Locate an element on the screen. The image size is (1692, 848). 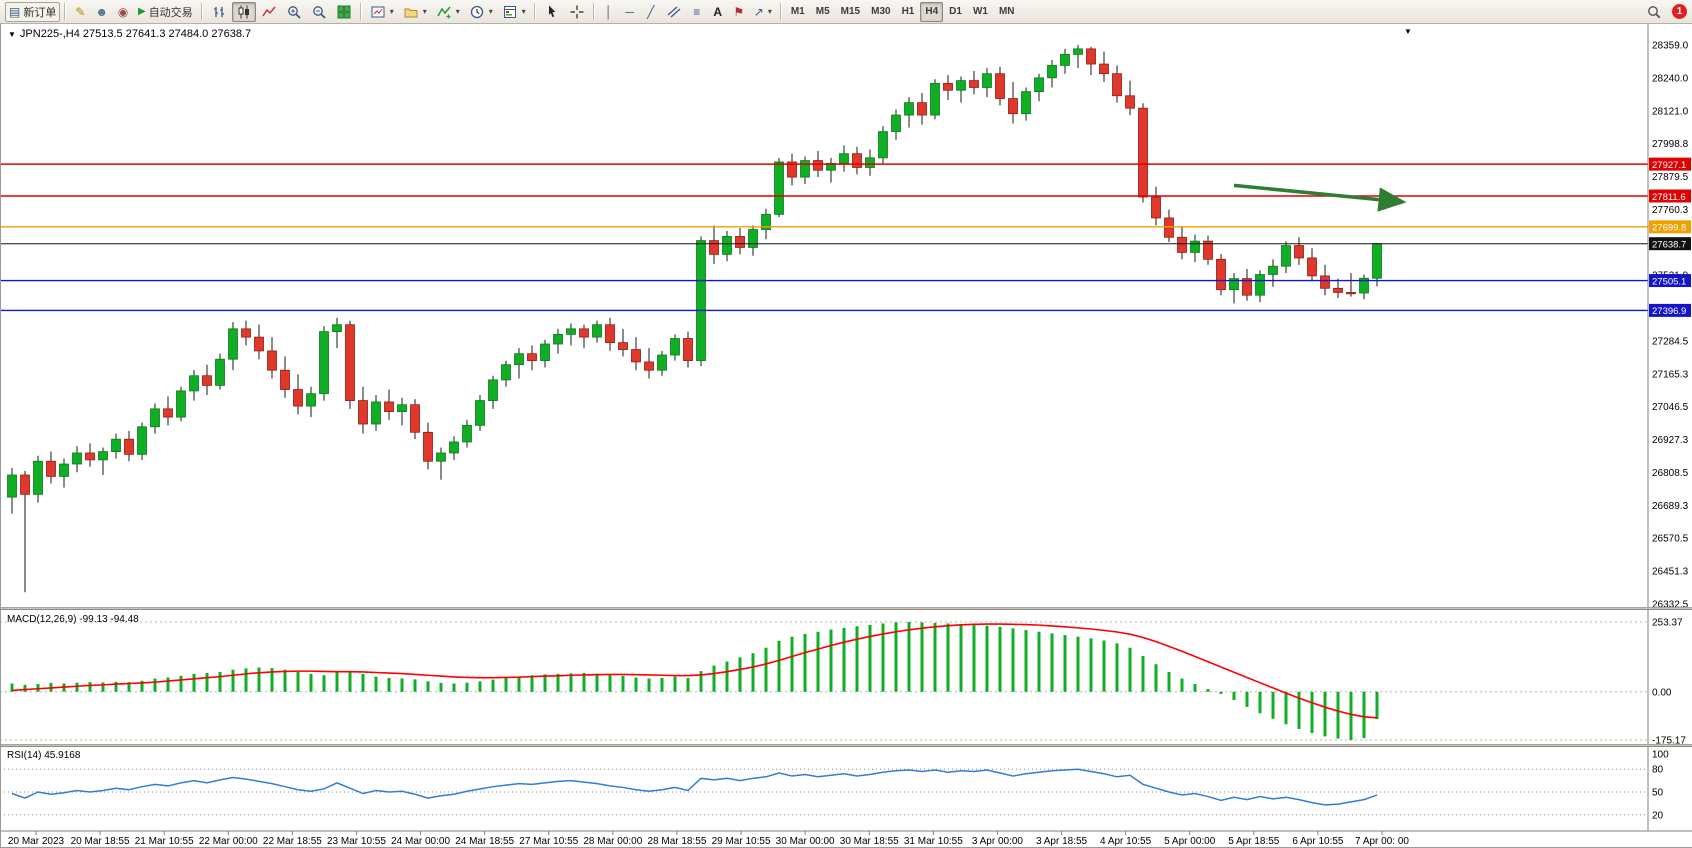
indicators-button: ▾ is located at coordinates (448, 12).